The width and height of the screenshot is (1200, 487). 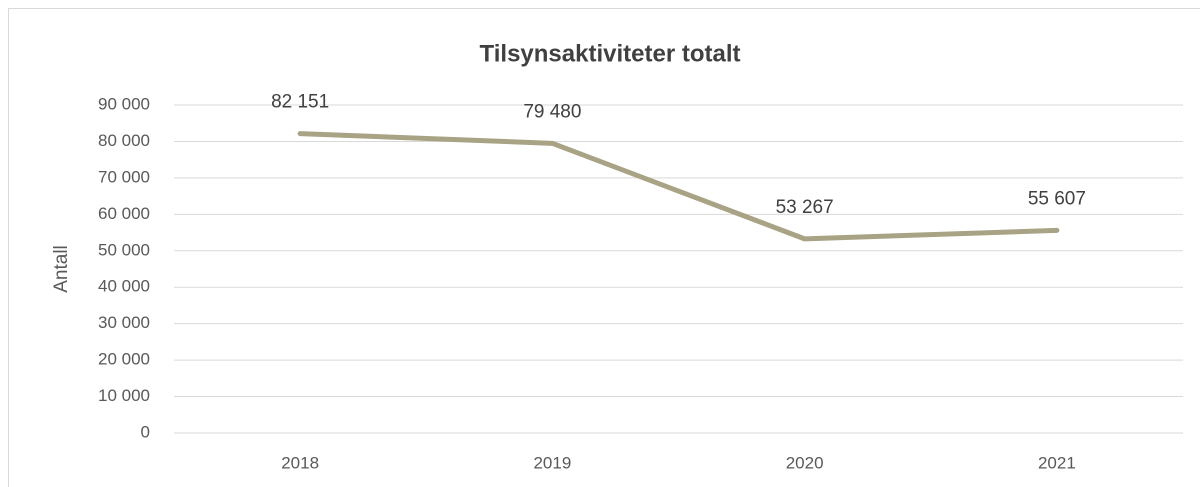 I want to click on y-tick-label: 70 000, so click(x=124, y=176).